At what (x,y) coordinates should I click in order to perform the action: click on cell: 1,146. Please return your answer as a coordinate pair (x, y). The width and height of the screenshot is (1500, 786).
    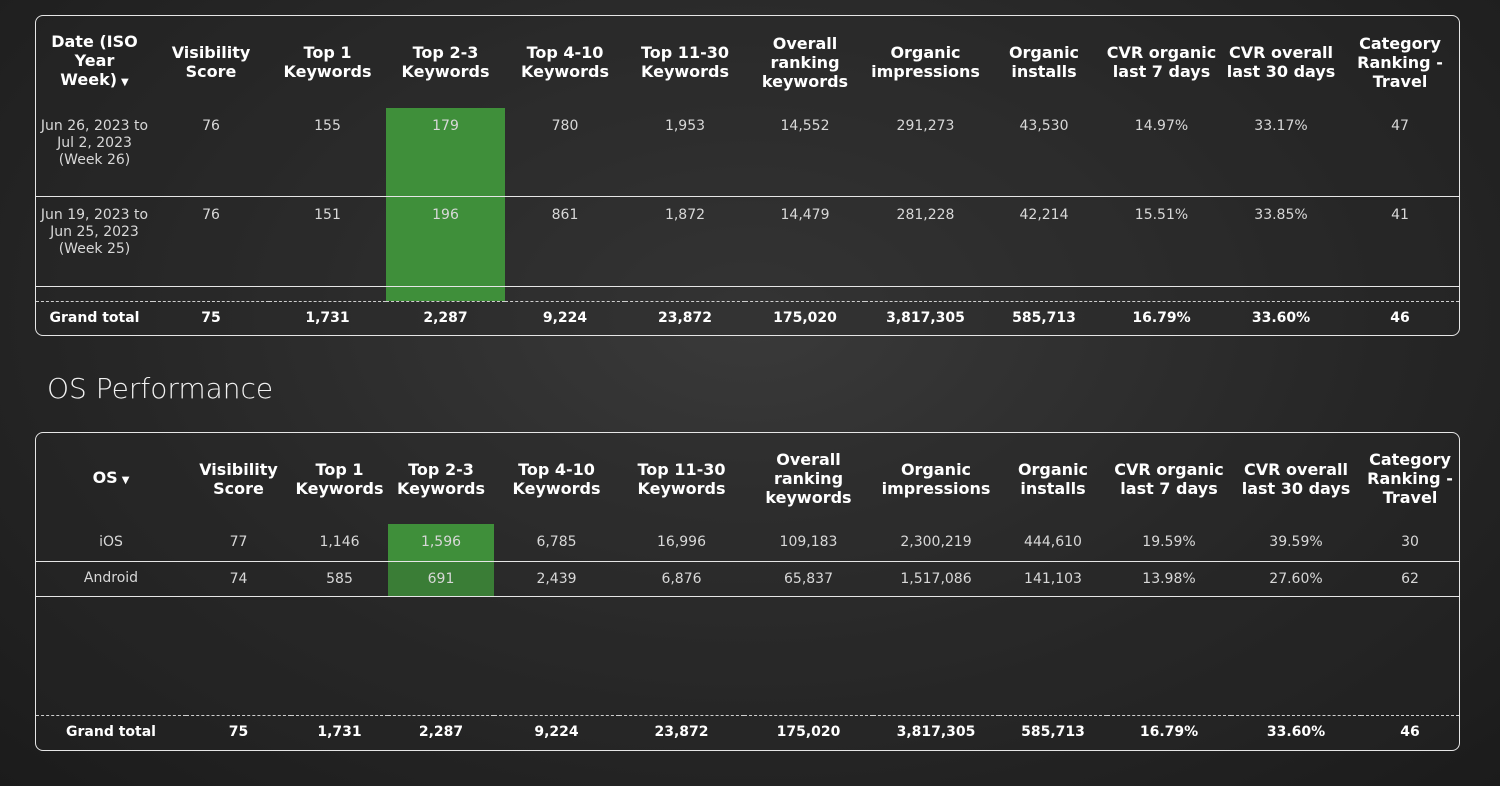
    Looking at the image, I should click on (339, 543).